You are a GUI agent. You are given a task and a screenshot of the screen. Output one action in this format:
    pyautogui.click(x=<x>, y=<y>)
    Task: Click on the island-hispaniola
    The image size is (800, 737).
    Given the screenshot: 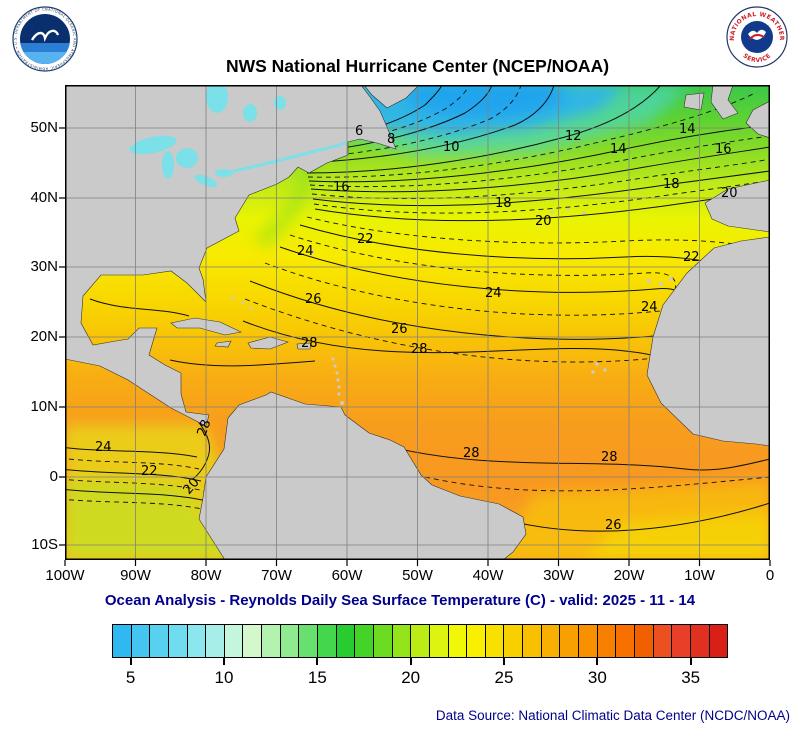 What is the action you would take?
    pyautogui.click(x=268, y=343)
    